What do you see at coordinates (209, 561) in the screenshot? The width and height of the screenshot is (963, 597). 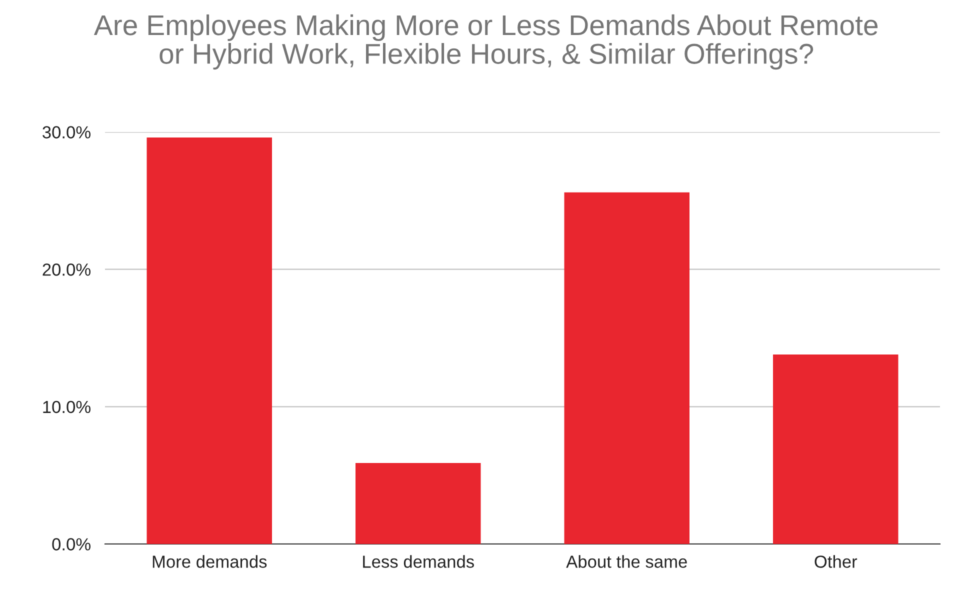 I see `x-tick-label: More demands` at bounding box center [209, 561].